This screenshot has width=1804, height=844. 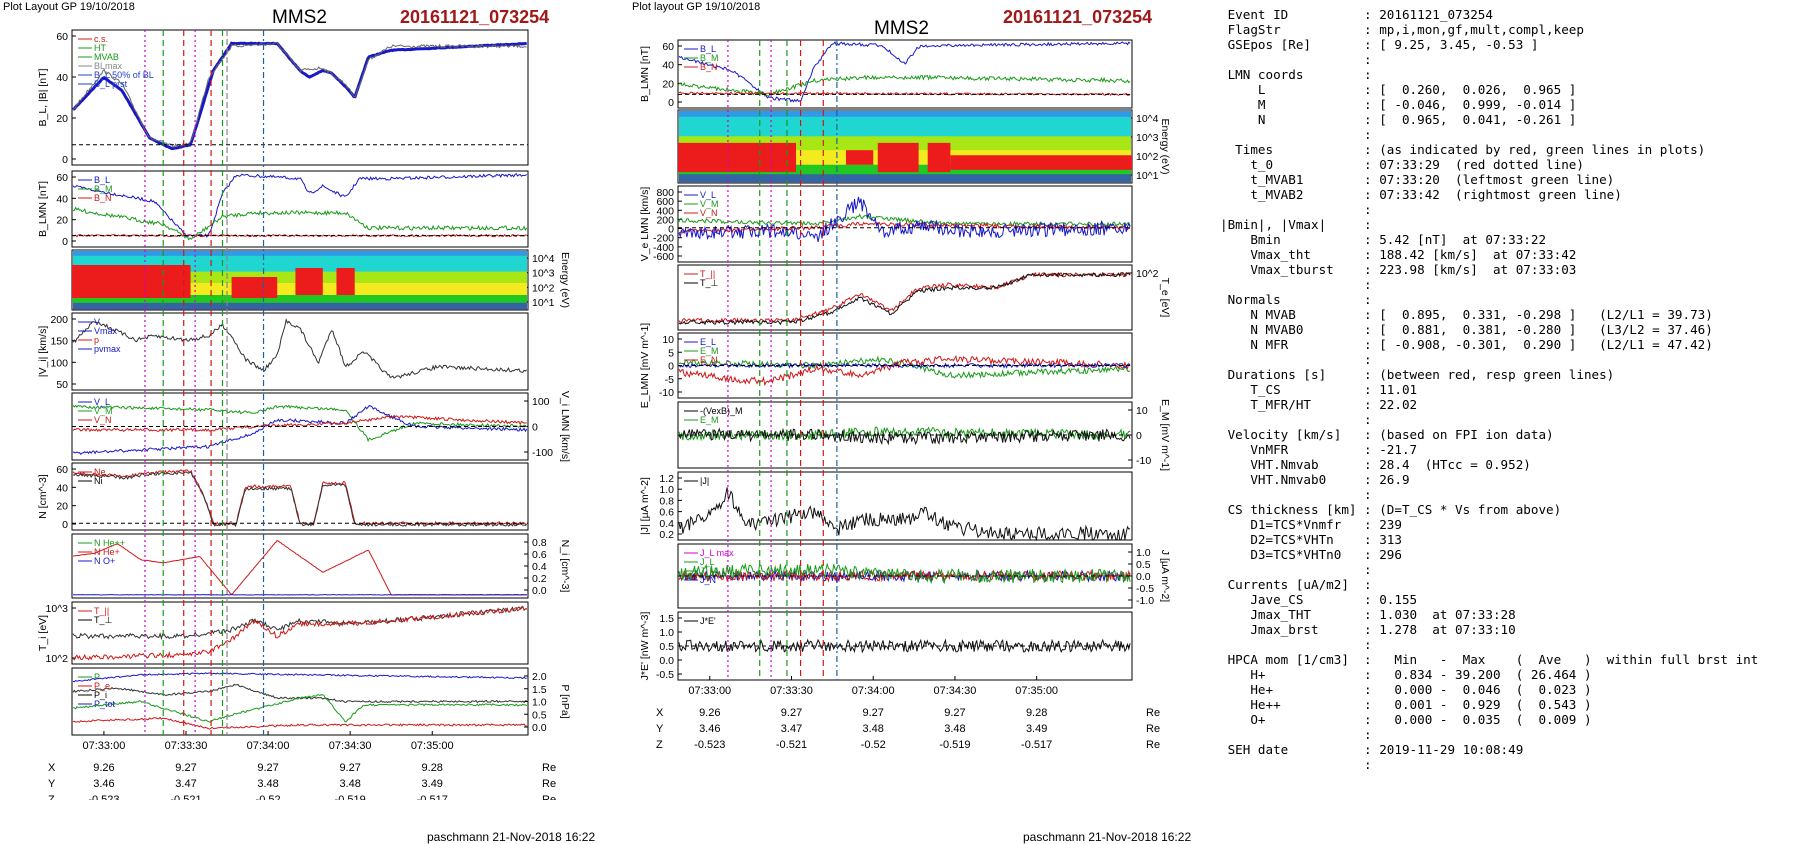 What do you see at coordinates (111, 84) in the screenshot?
I see `legend-label: B_L prst` at bounding box center [111, 84].